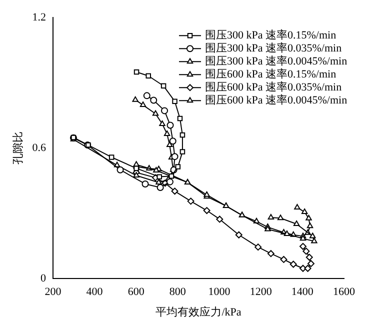  Describe the element at coordinates (302, 292) in the screenshot. I see `x-tick-label: 1400` at that location.